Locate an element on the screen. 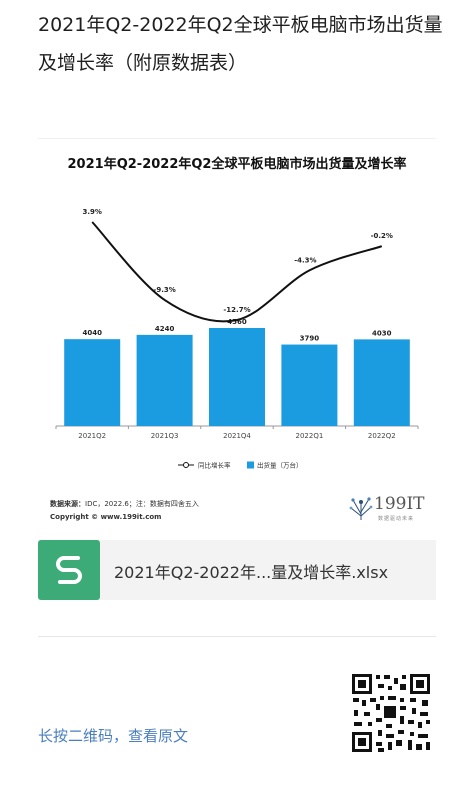 Image resolution: width=474 pixels, height=790 pixels. line-value-label: -12.7% is located at coordinates (236, 310).